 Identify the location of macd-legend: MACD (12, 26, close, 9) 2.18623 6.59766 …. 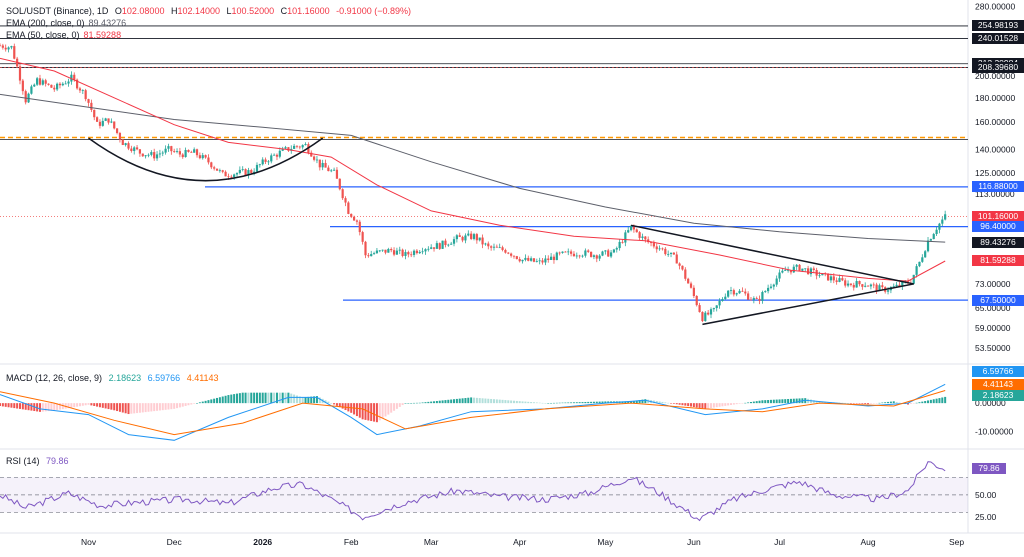
(114, 378).